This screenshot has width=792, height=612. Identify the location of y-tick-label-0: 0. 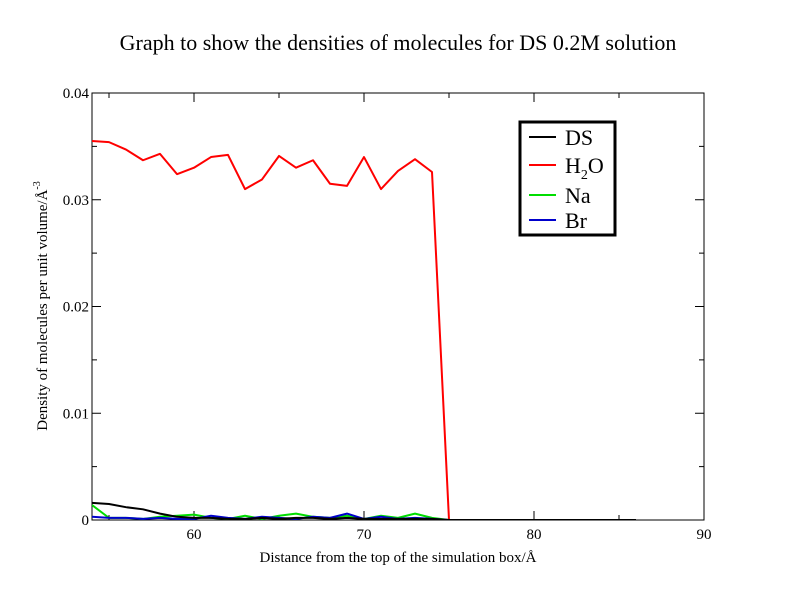
(86, 521).